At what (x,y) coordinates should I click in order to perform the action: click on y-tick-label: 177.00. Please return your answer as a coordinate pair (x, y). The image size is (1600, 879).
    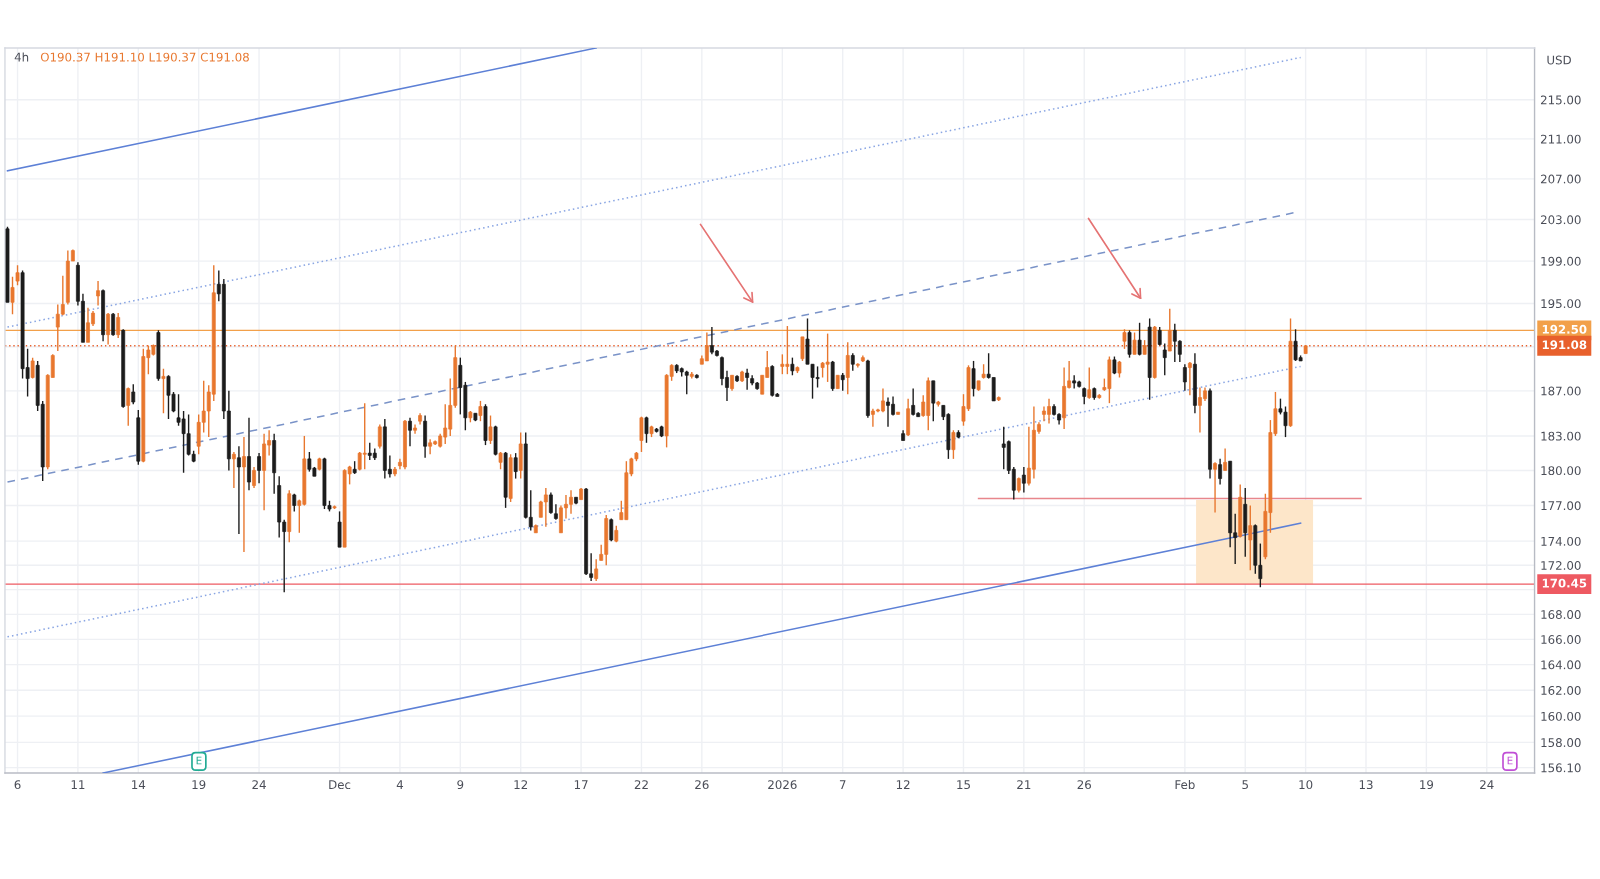
    Looking at the image, I should click on (1561, 506).